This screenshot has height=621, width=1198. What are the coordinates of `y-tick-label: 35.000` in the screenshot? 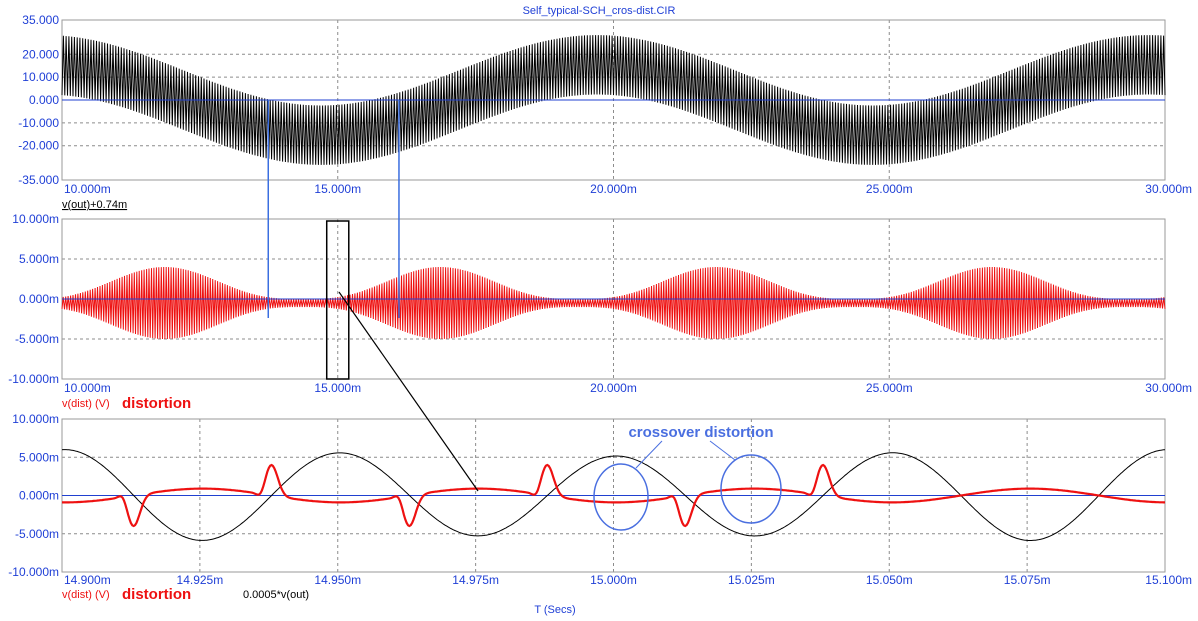 It's located at (40, 20).